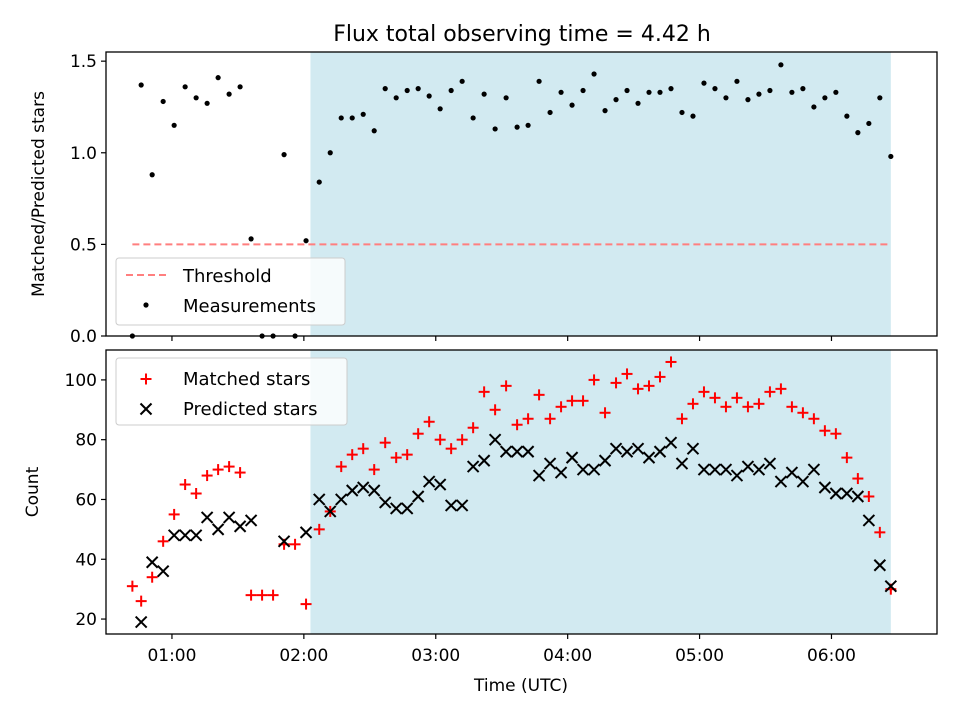  Describe the element at coordinates (88, 199) in the screenshot. I see `top-y-ticks: 0.0 0.5 1.0 1.5` at that location.